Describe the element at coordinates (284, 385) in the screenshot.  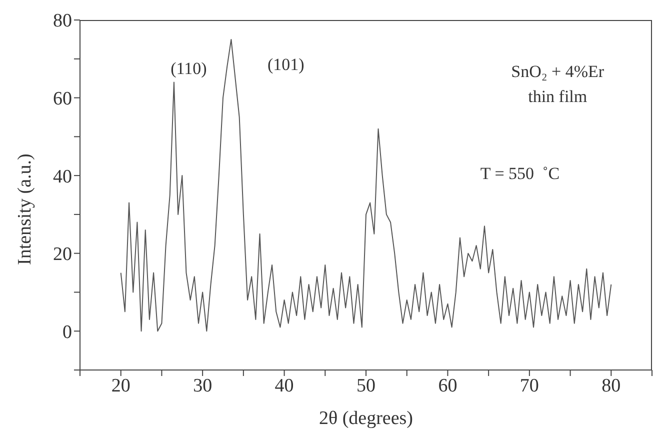
I see `x-tick-label: 40` at that location.